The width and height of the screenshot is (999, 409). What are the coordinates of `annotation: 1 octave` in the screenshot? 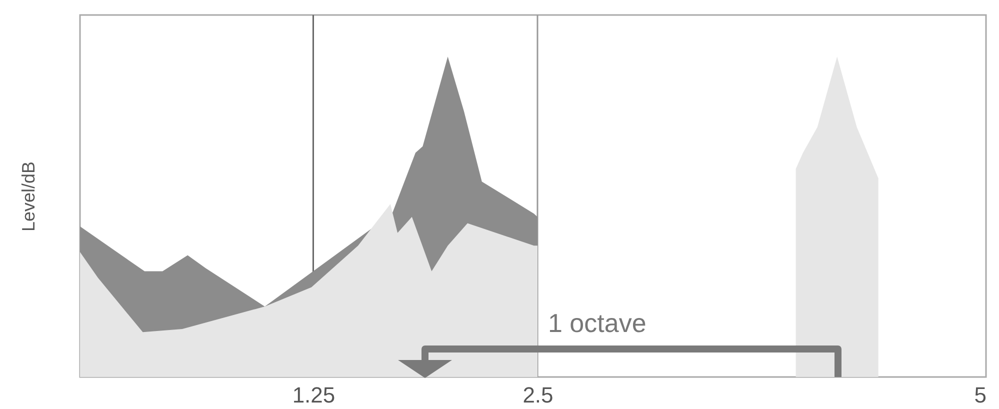 It's located at (597, 323).